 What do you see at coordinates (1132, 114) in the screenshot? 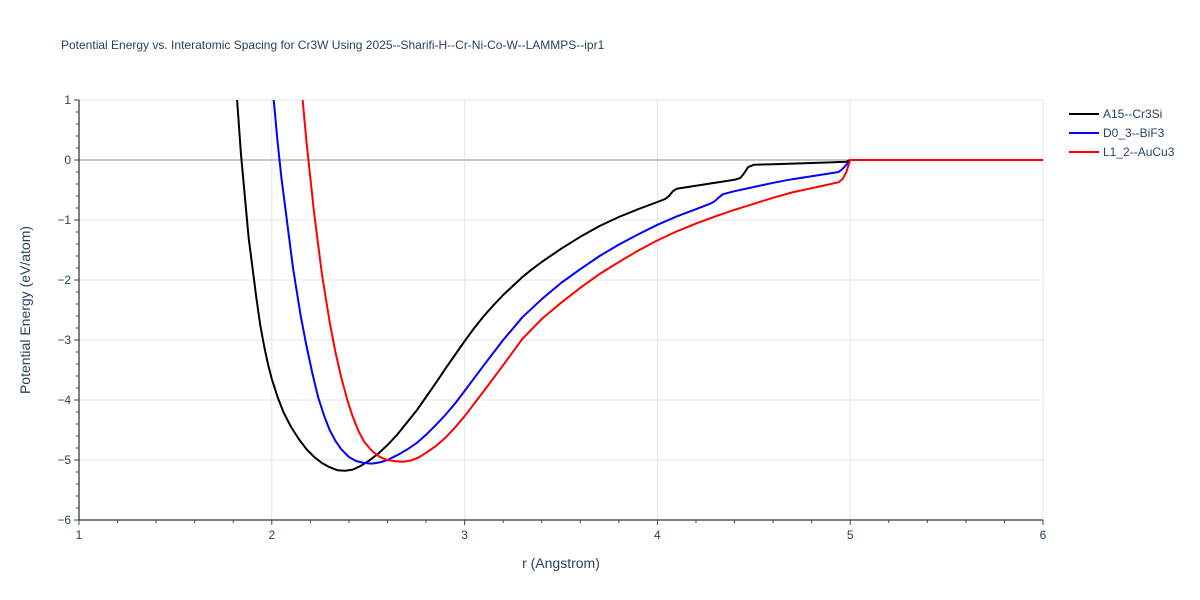
I see `legend-label: A15--Cr3Si` at bounding box center [1132, 114].